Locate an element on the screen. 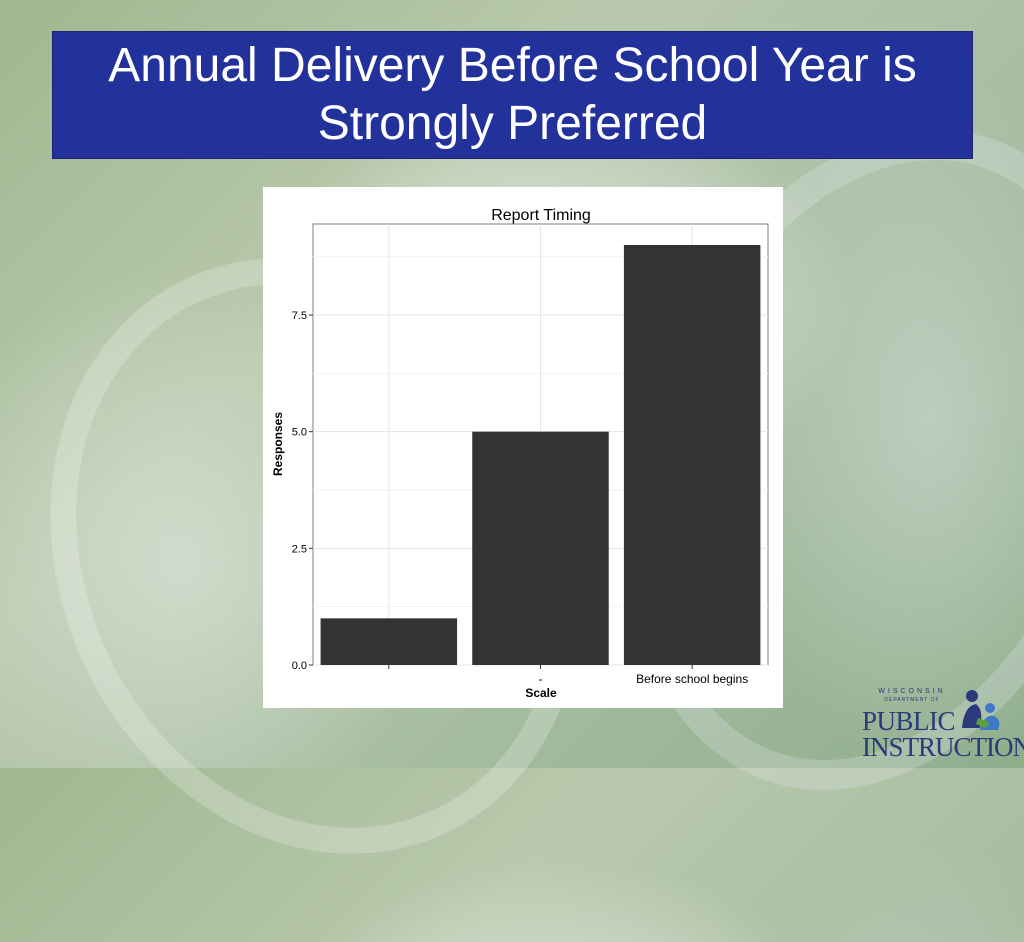  x-tick-label: Before school begins is located at coordinates (692, 679).